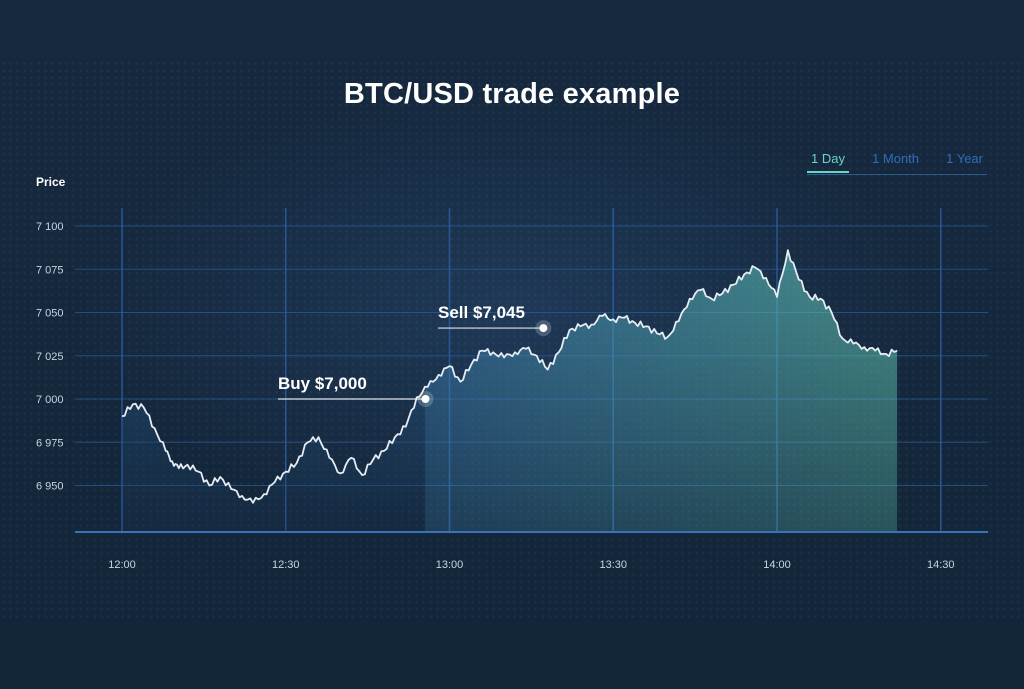 The width and height of the screenshot is (1024, 689). What do you see at coordinates (777, 565) in the screenshot?
I see `x-tick-label: 14:00` at bounding box center [777, 565].